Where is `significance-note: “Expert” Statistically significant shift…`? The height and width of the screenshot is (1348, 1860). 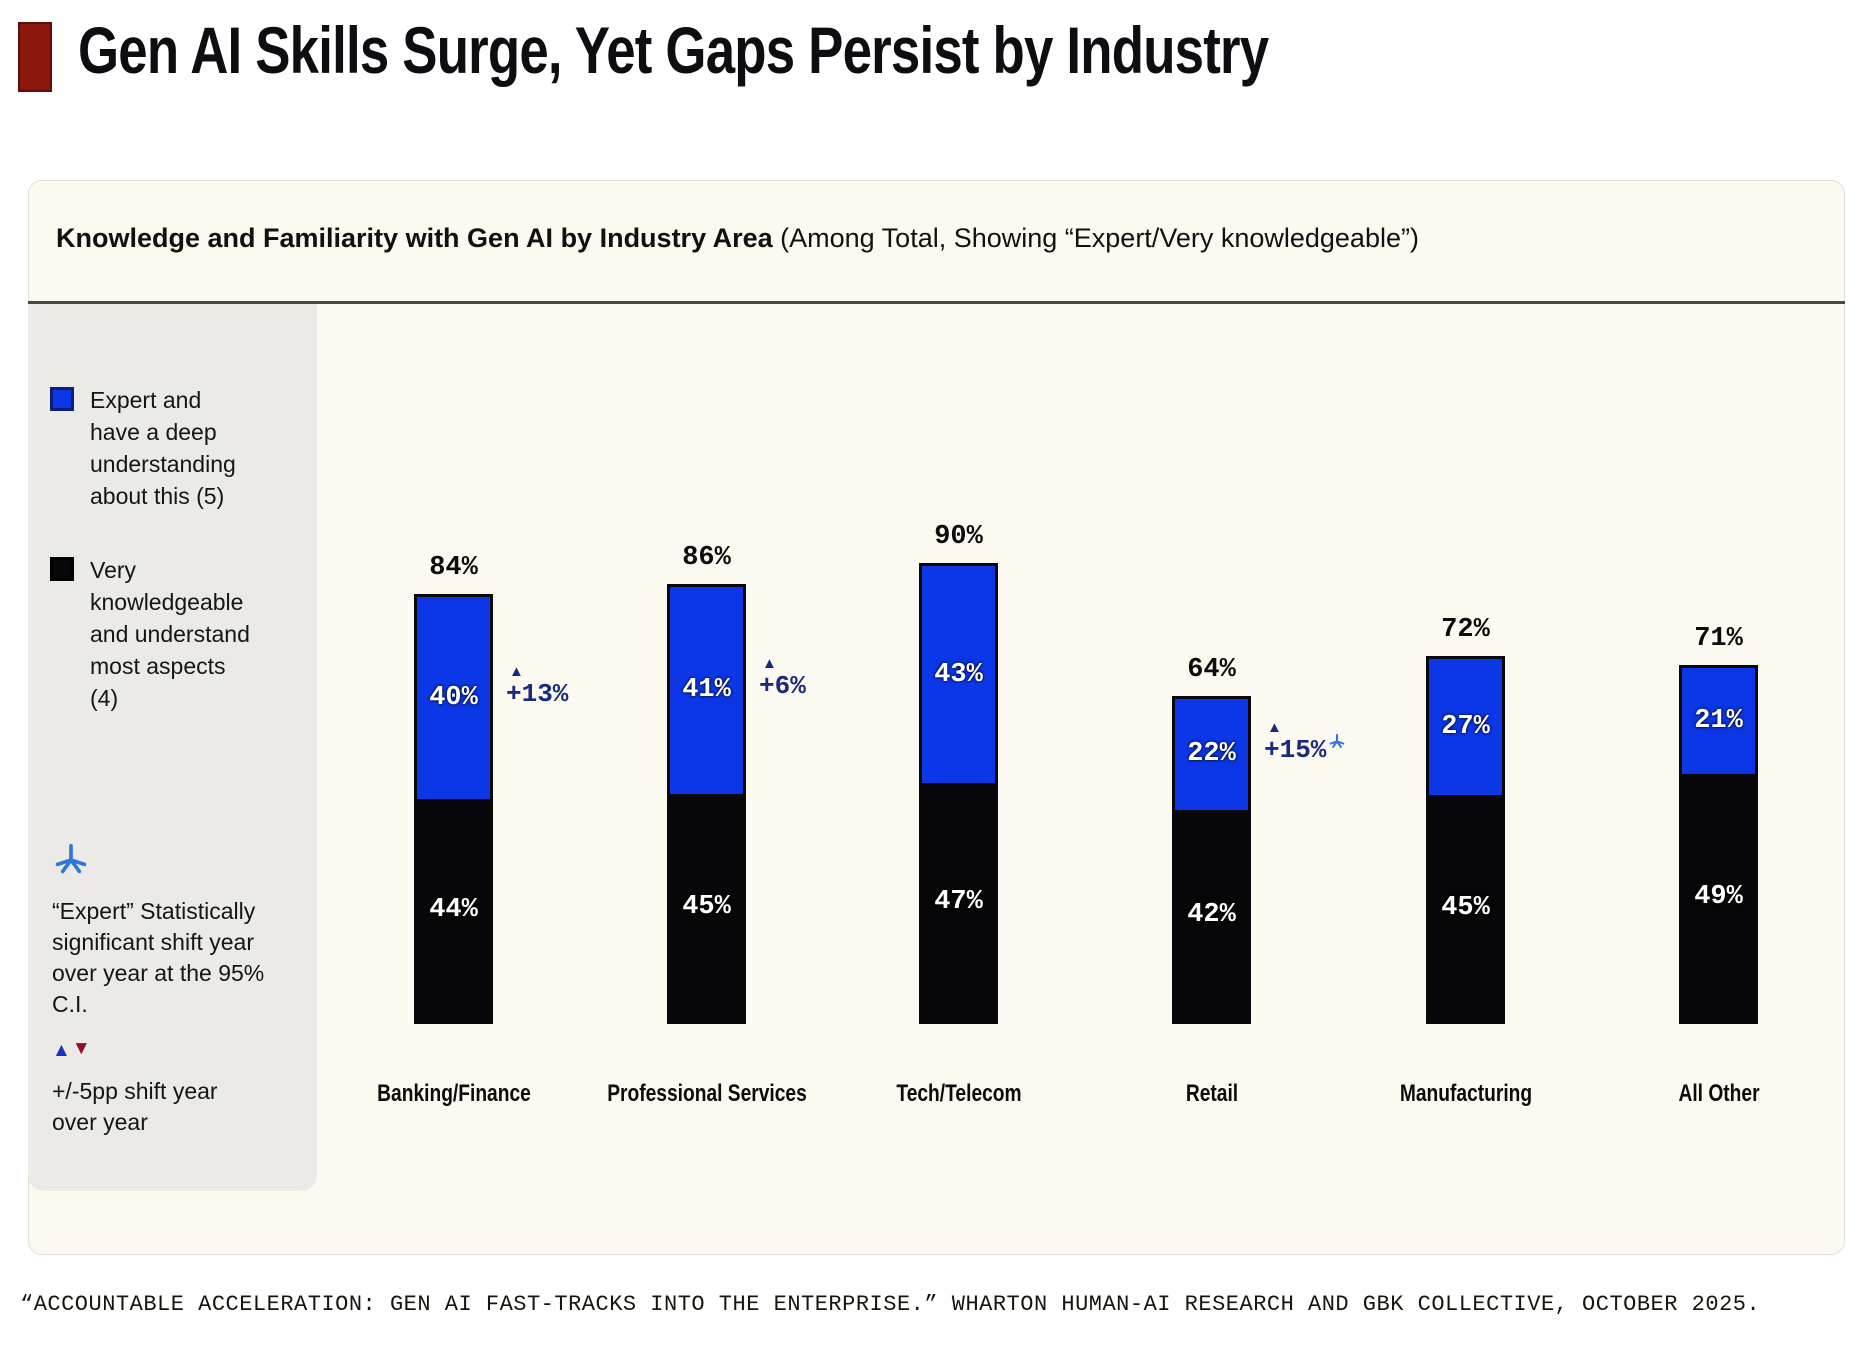
significance-note: “Expert” Statistically significant shift… is located at coordinates (158, 957).